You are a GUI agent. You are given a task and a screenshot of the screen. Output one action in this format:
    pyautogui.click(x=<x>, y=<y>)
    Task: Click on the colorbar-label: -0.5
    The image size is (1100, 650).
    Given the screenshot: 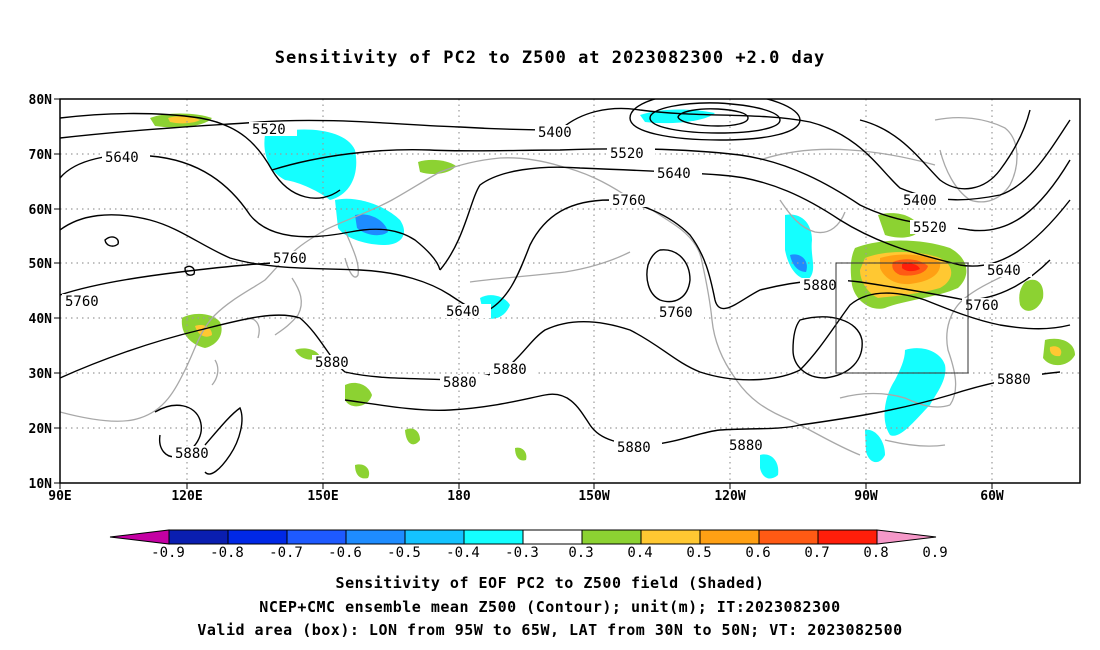 What is the action you would take?
    pyautogui.click(x=404, y=553)
    